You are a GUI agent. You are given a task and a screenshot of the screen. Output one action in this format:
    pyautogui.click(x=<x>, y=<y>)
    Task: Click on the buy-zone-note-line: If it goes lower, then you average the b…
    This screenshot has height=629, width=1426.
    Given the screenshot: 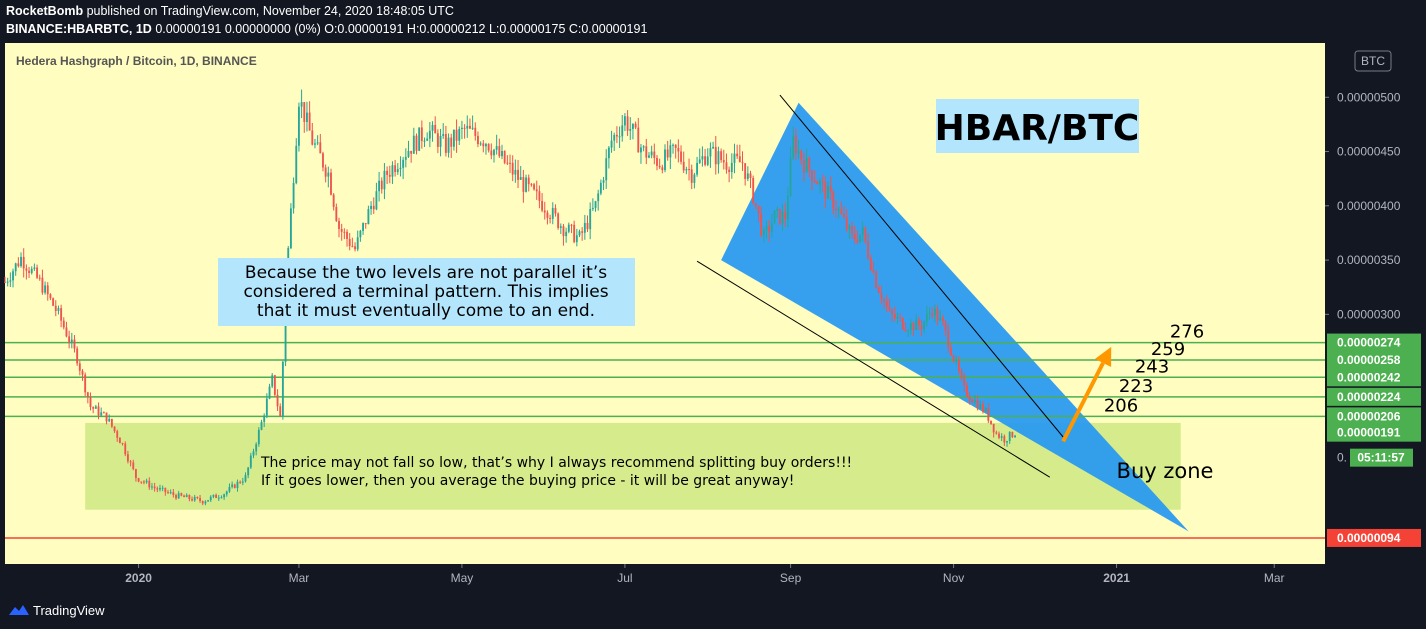 What is the action you would take?
    pyautogui.click(x=527, y=481)
    